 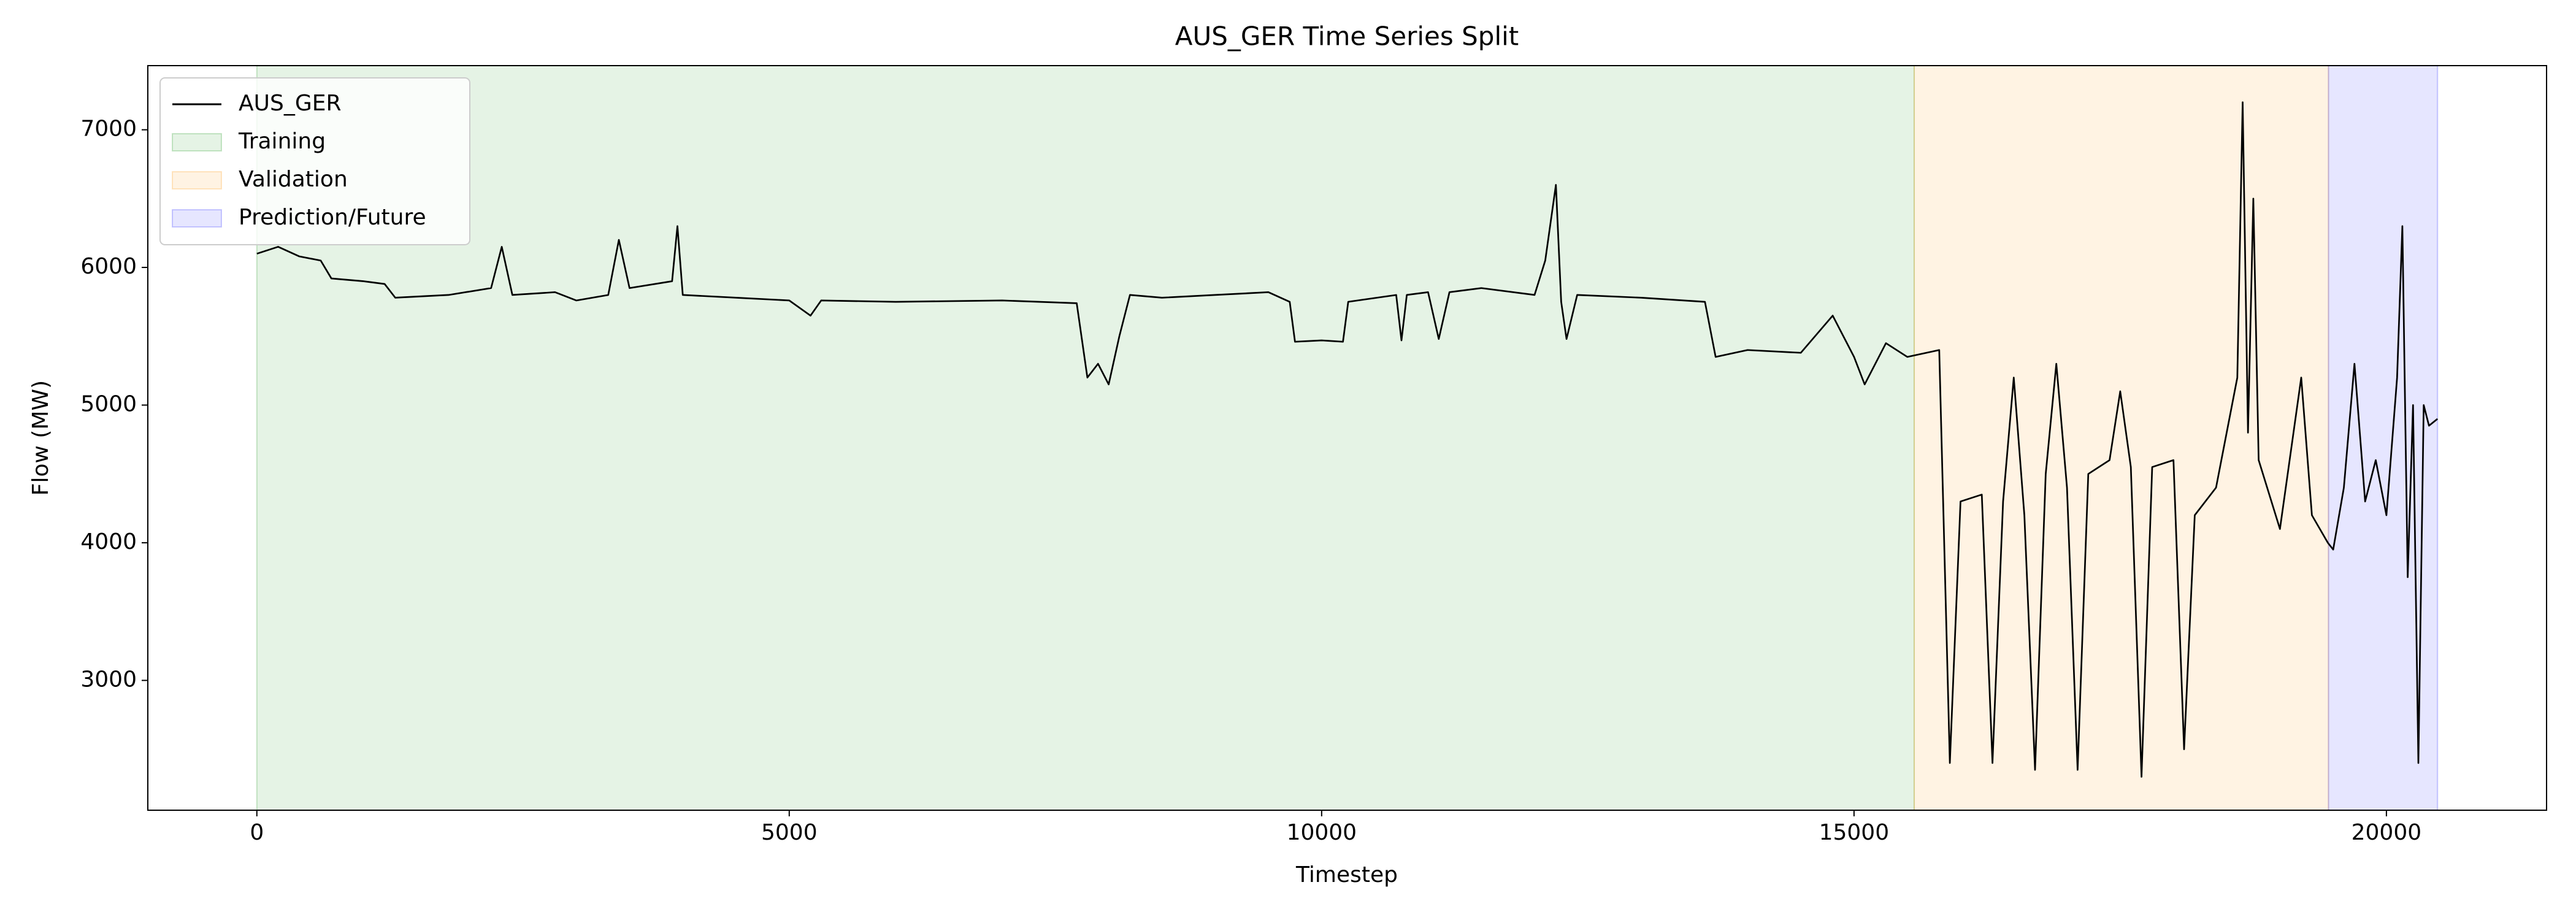 What do you see at coordinates (293, 179) in the screenshot?
I see `legend-label: Validation` at bounding box center [293, 179].